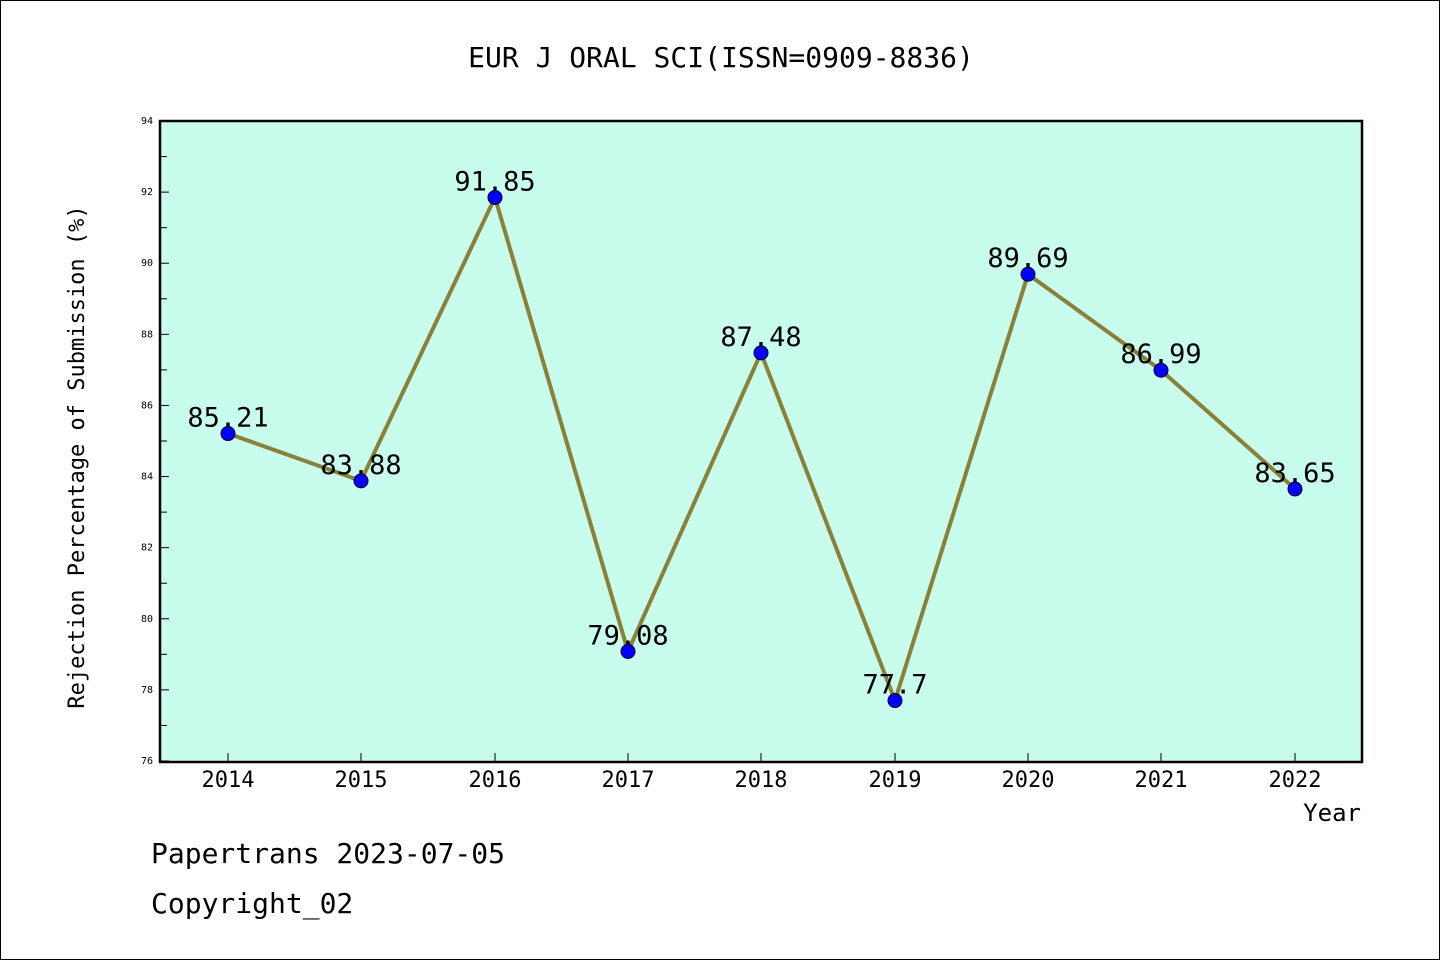 The image size is (1440, 960). Describe the element at coordinates (147, 121) in the screenshot. I see `y-tick-label: 94` at that location.